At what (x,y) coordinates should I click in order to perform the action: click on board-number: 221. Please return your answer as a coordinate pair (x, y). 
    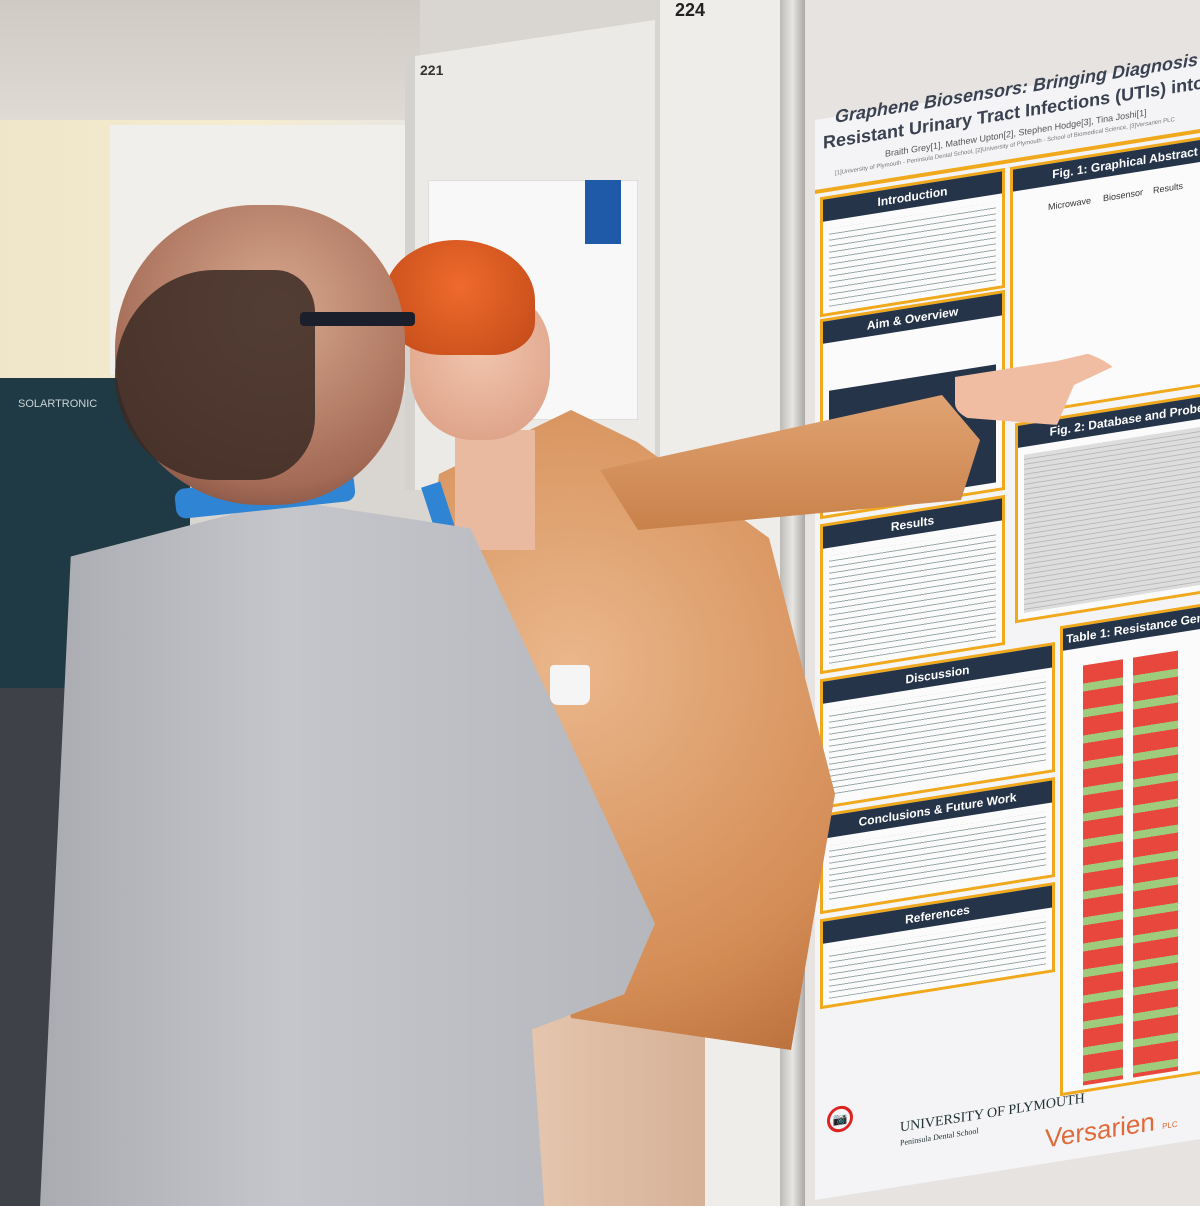
    Looking at the image, I should click on (432, 70).